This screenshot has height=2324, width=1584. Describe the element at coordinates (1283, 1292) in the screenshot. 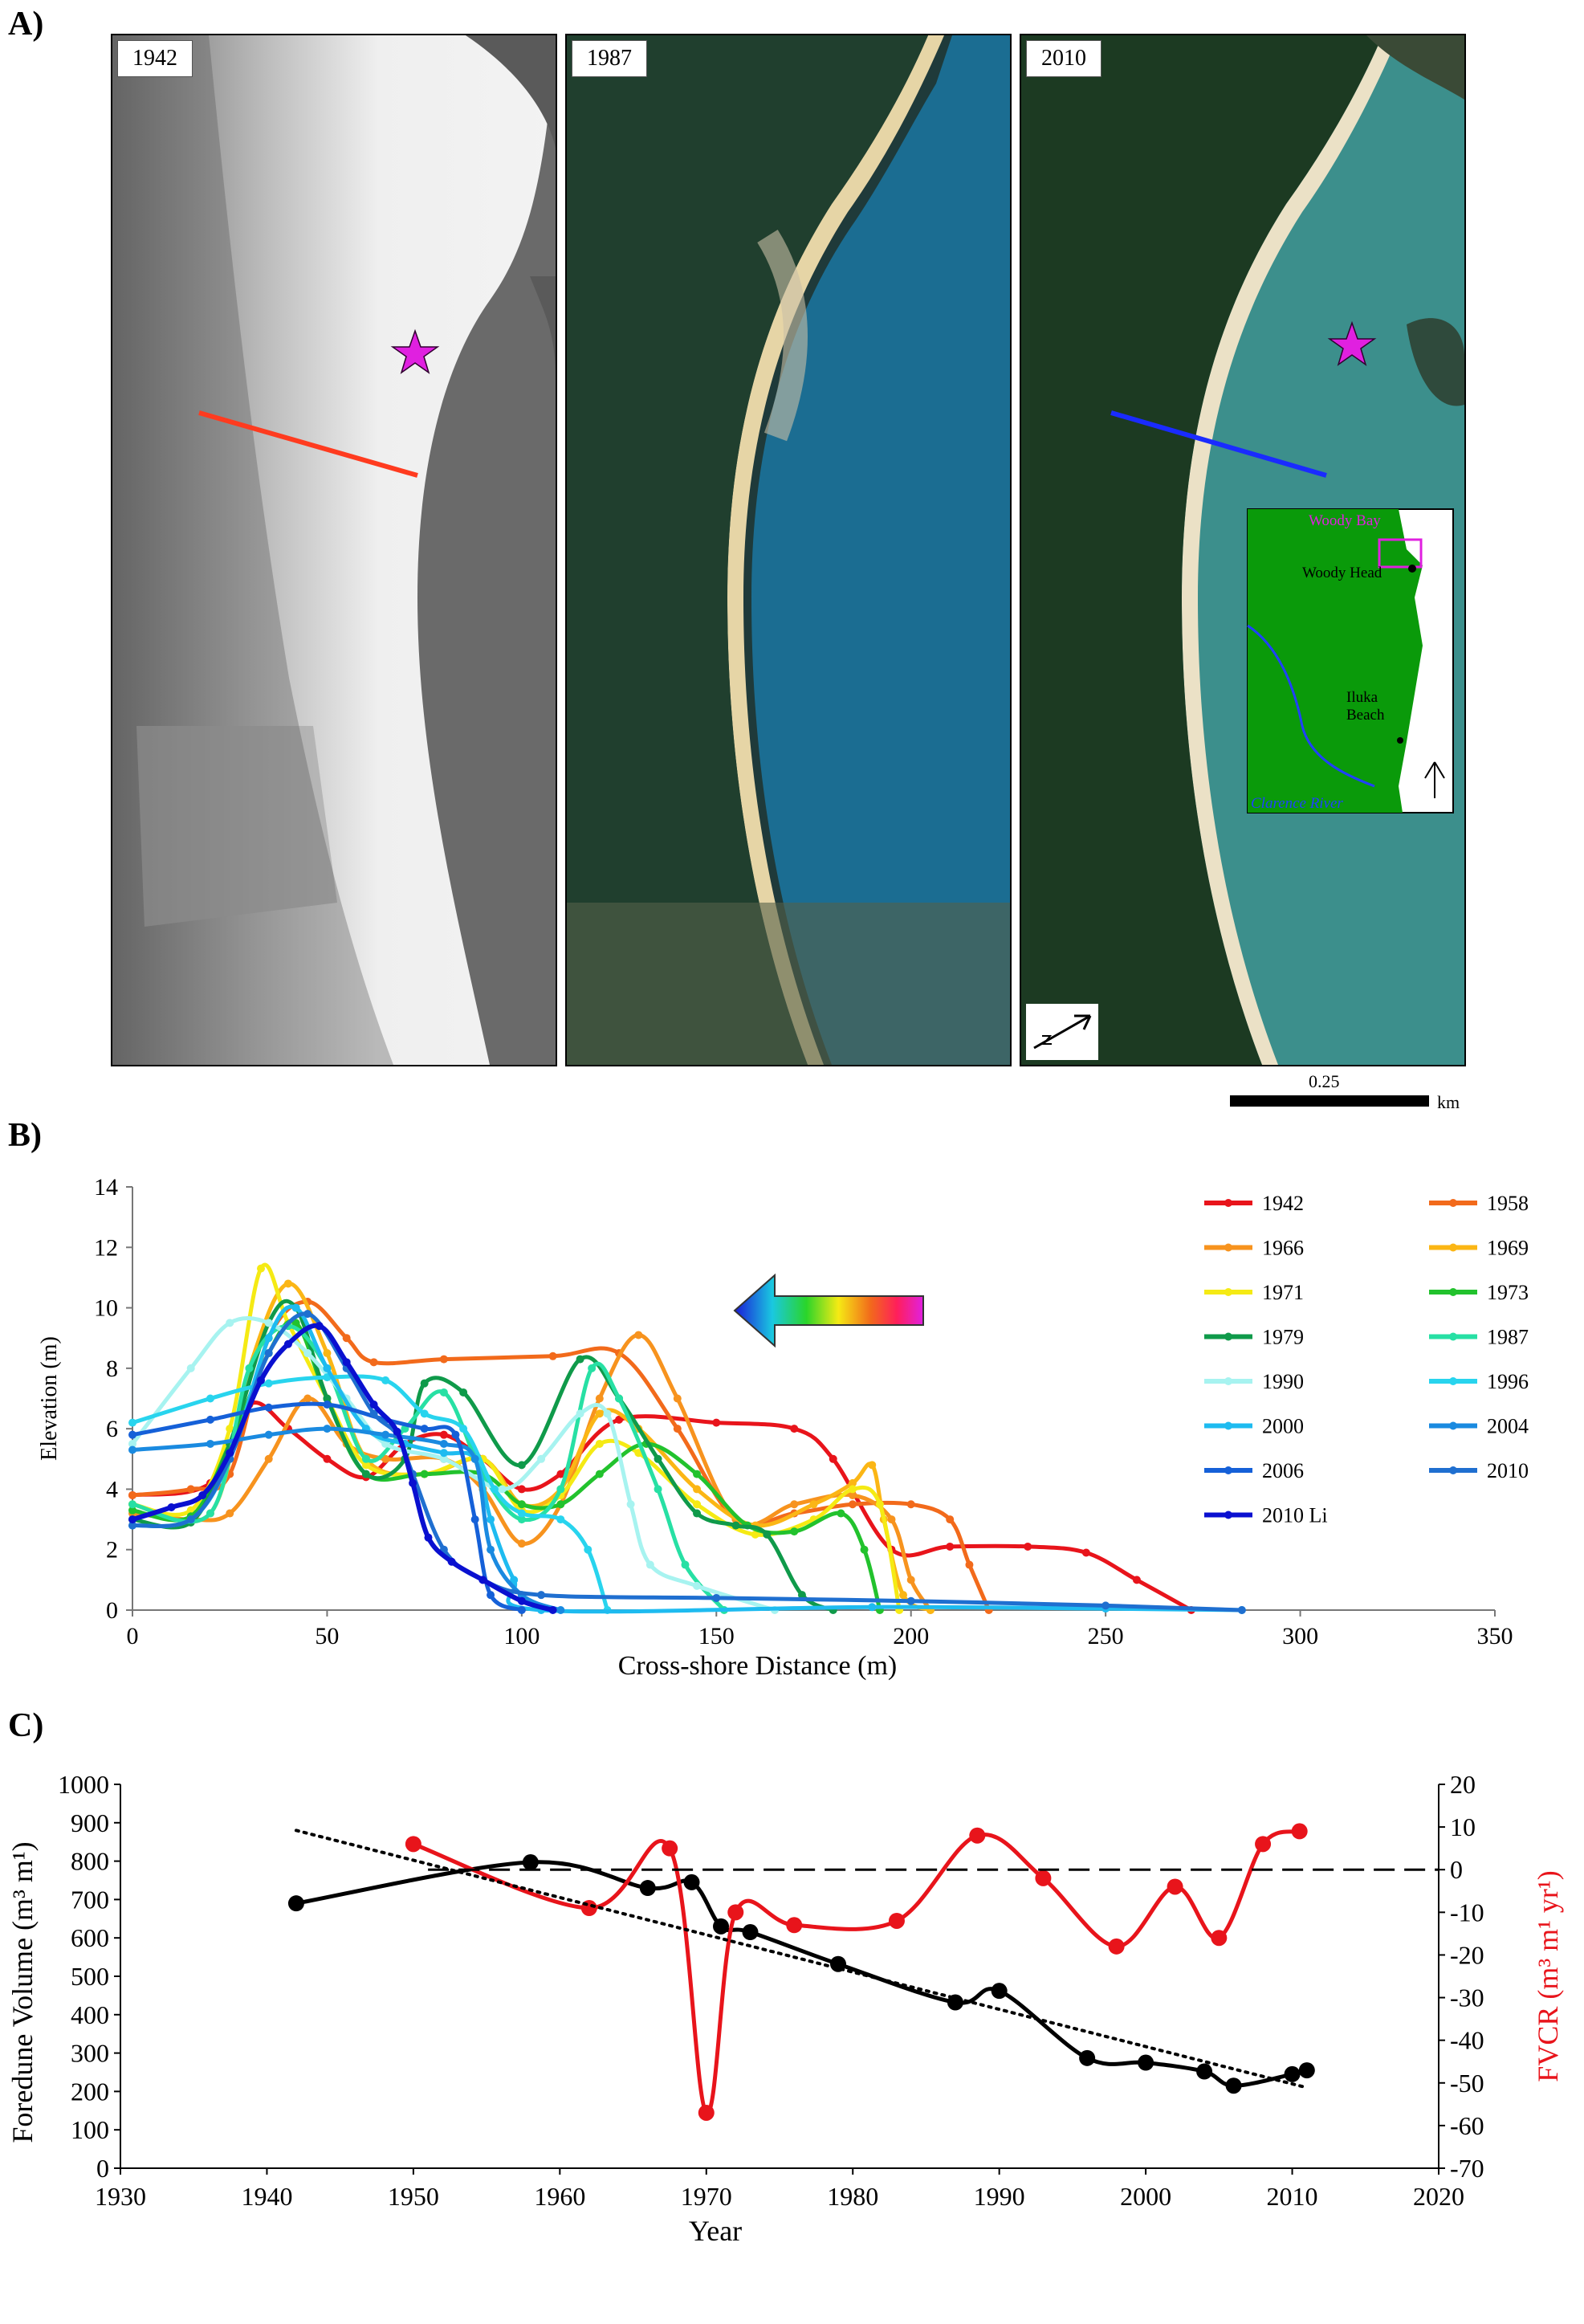

I see `legend-label-1971: 1971` at that location.